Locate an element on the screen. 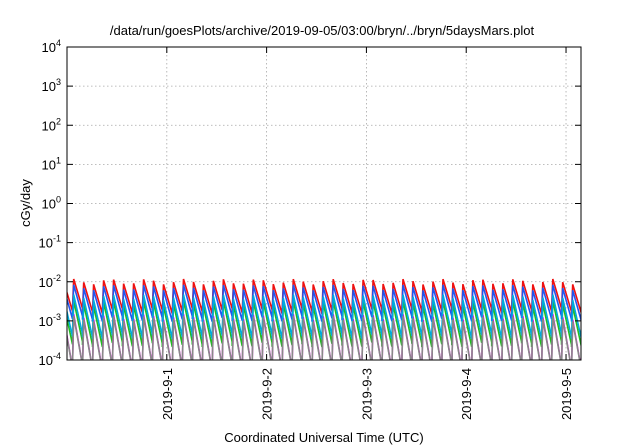  y-axis-label: cGy/day is located at coordinates (25, 203).